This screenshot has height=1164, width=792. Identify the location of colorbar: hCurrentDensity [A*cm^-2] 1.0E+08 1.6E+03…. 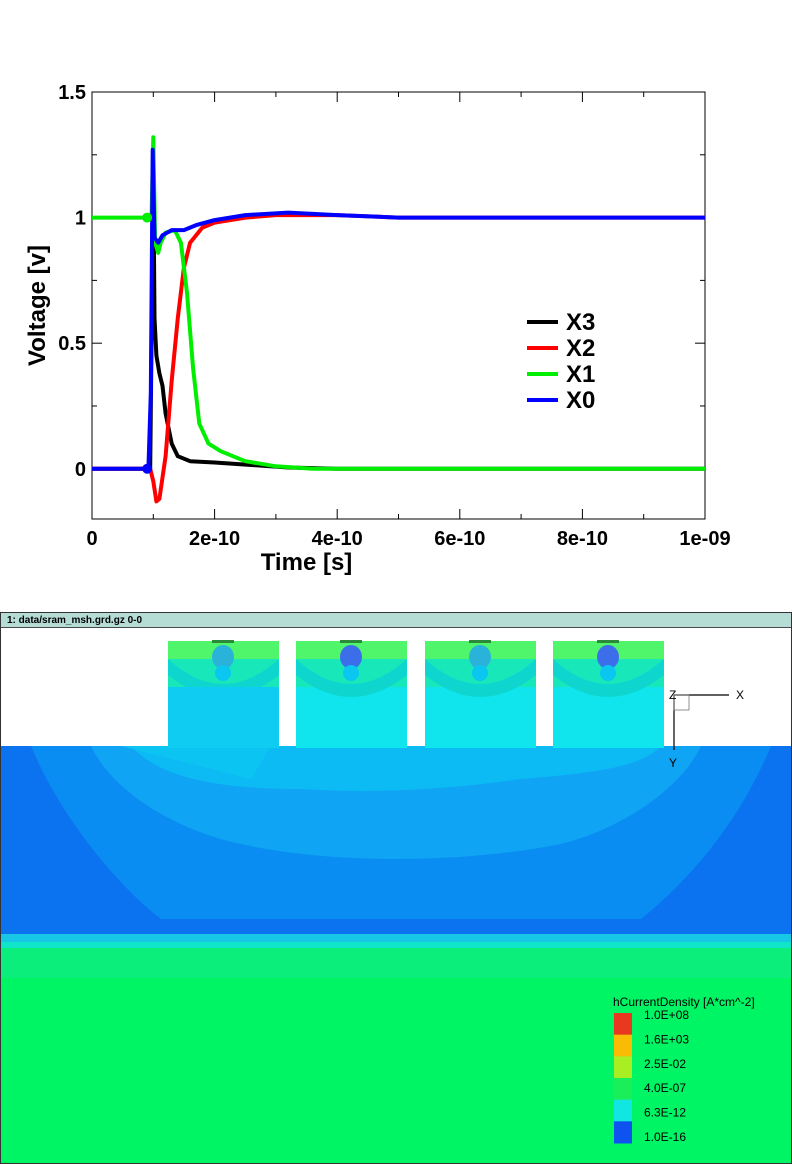
(684, 1069).